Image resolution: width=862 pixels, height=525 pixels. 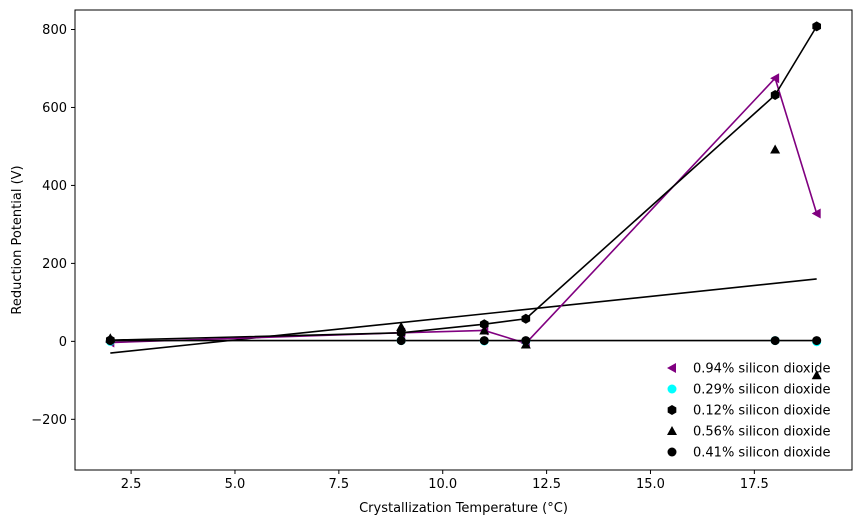 I want to click on x-tick-label: 2.5, so click(x=131, y=484).